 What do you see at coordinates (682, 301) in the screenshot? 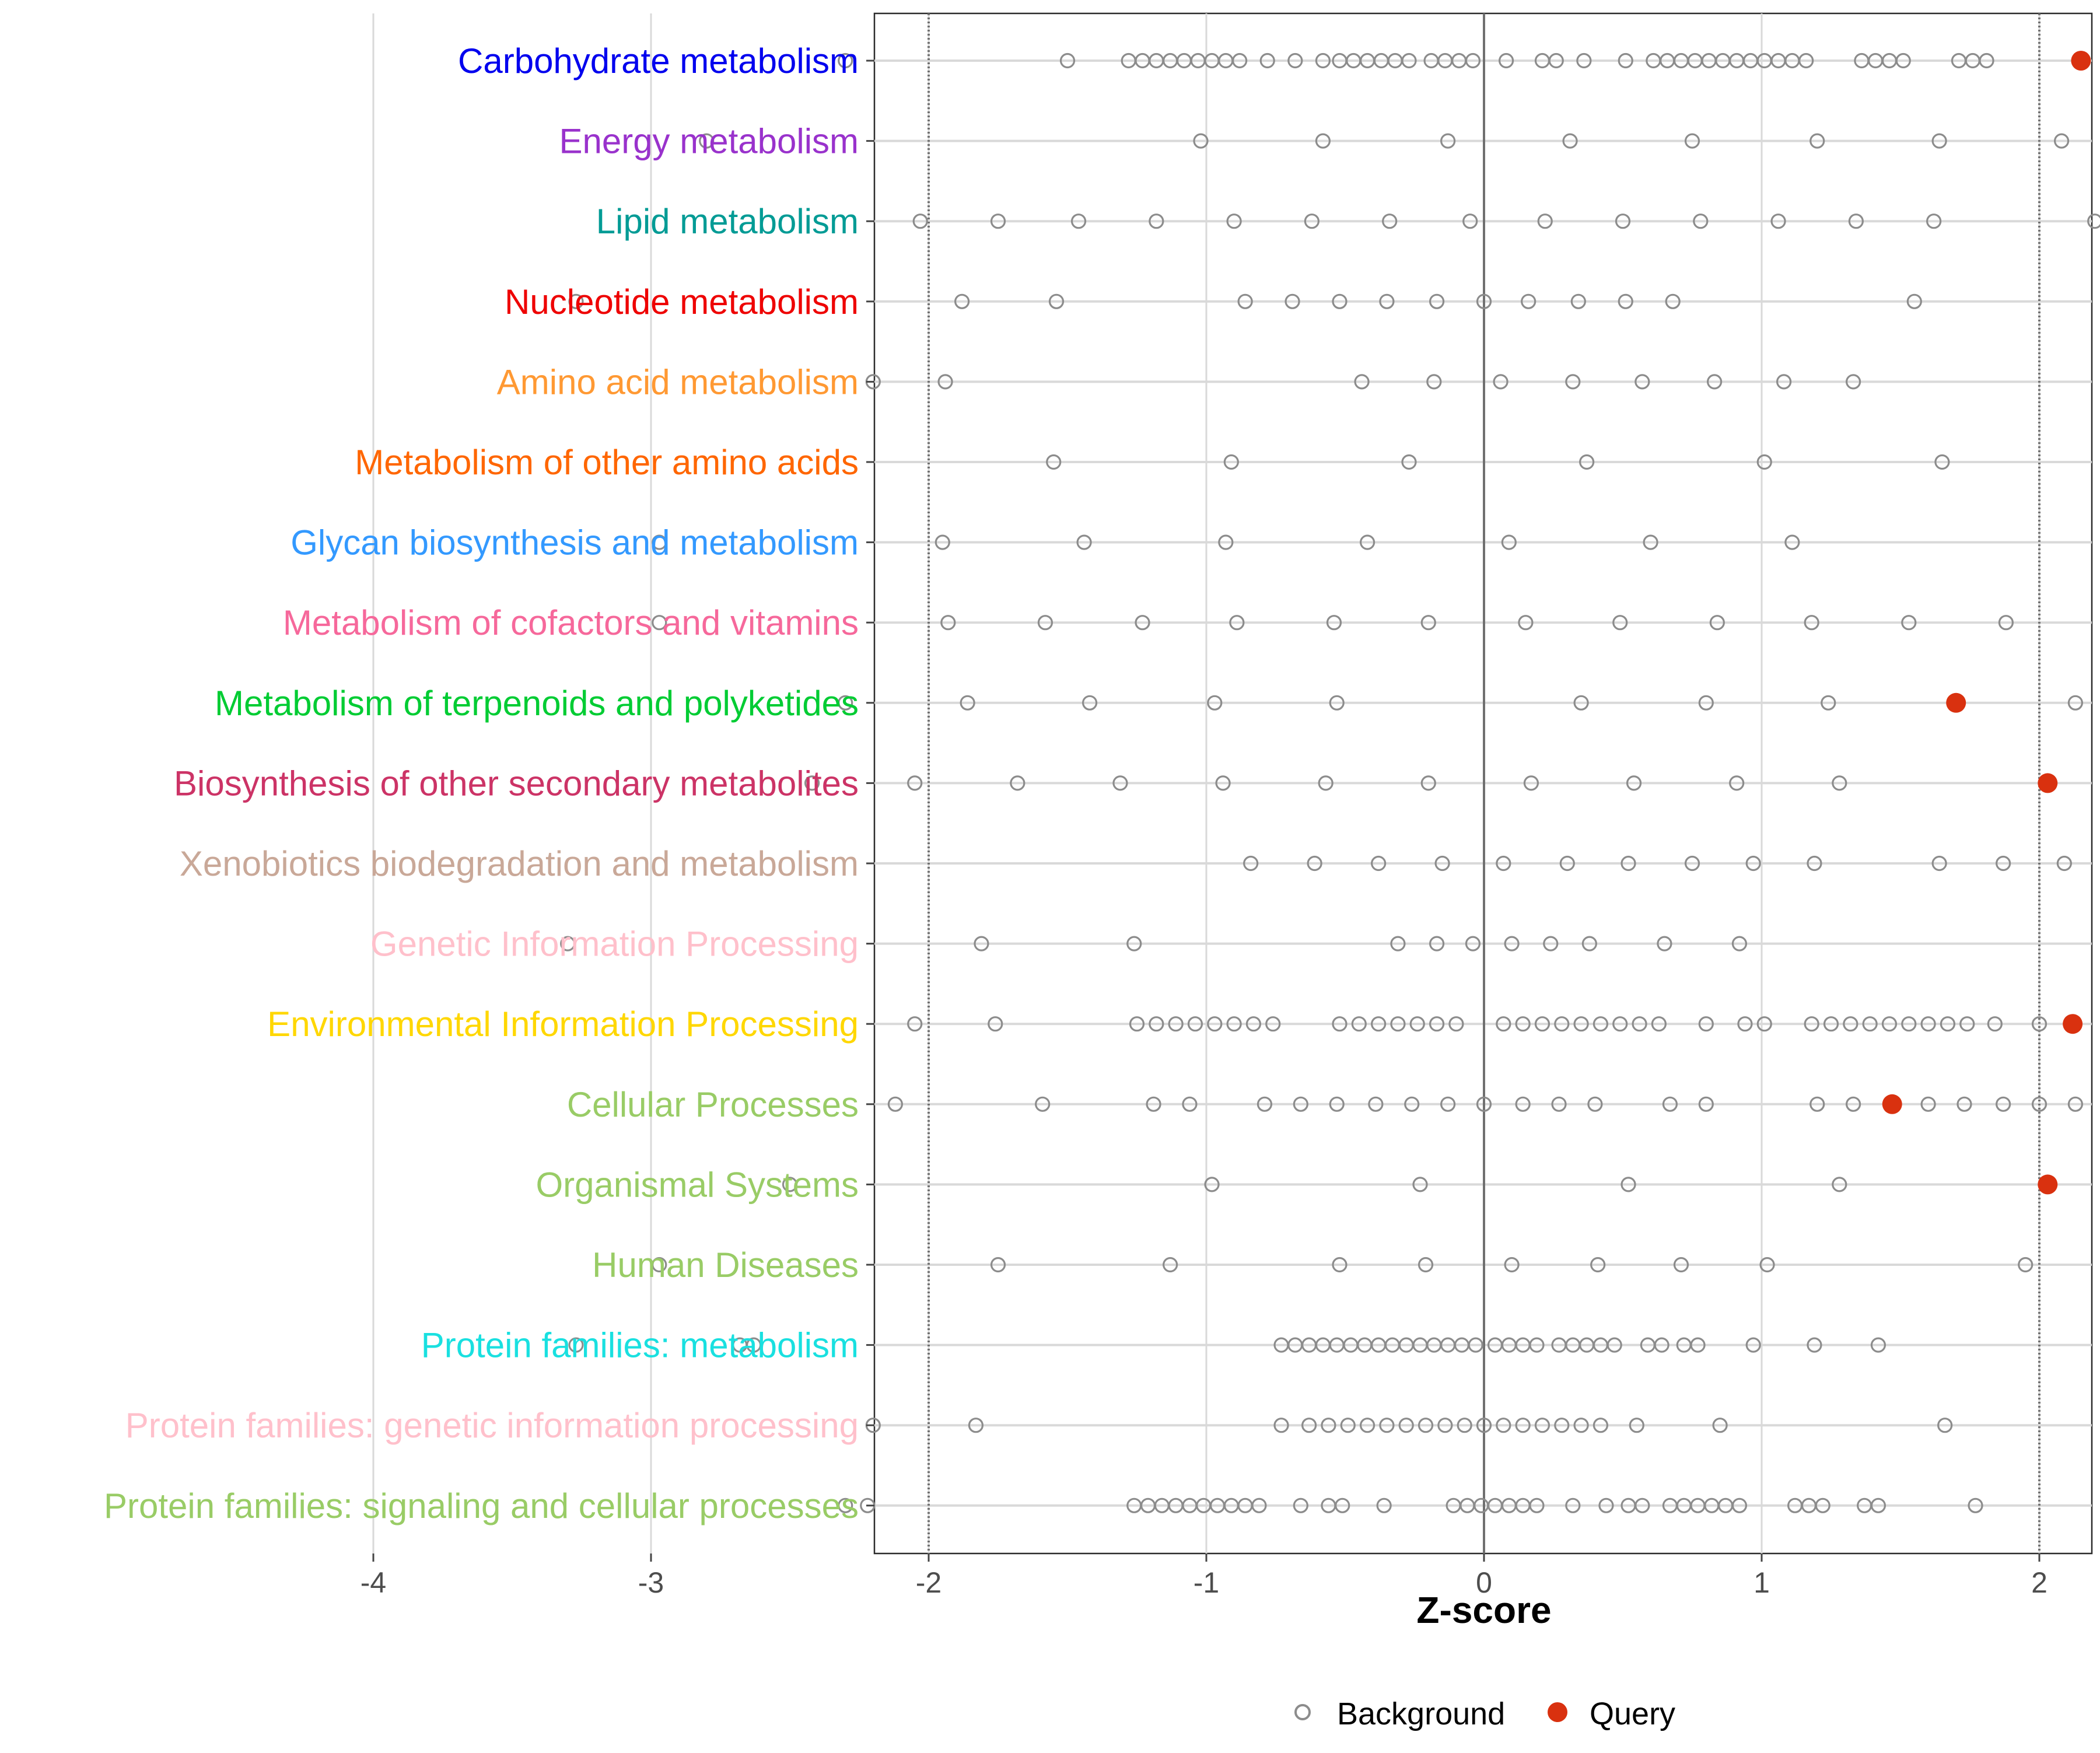
I see `category-label: Nucleotide metabolism` at bounding box center [682, 301].